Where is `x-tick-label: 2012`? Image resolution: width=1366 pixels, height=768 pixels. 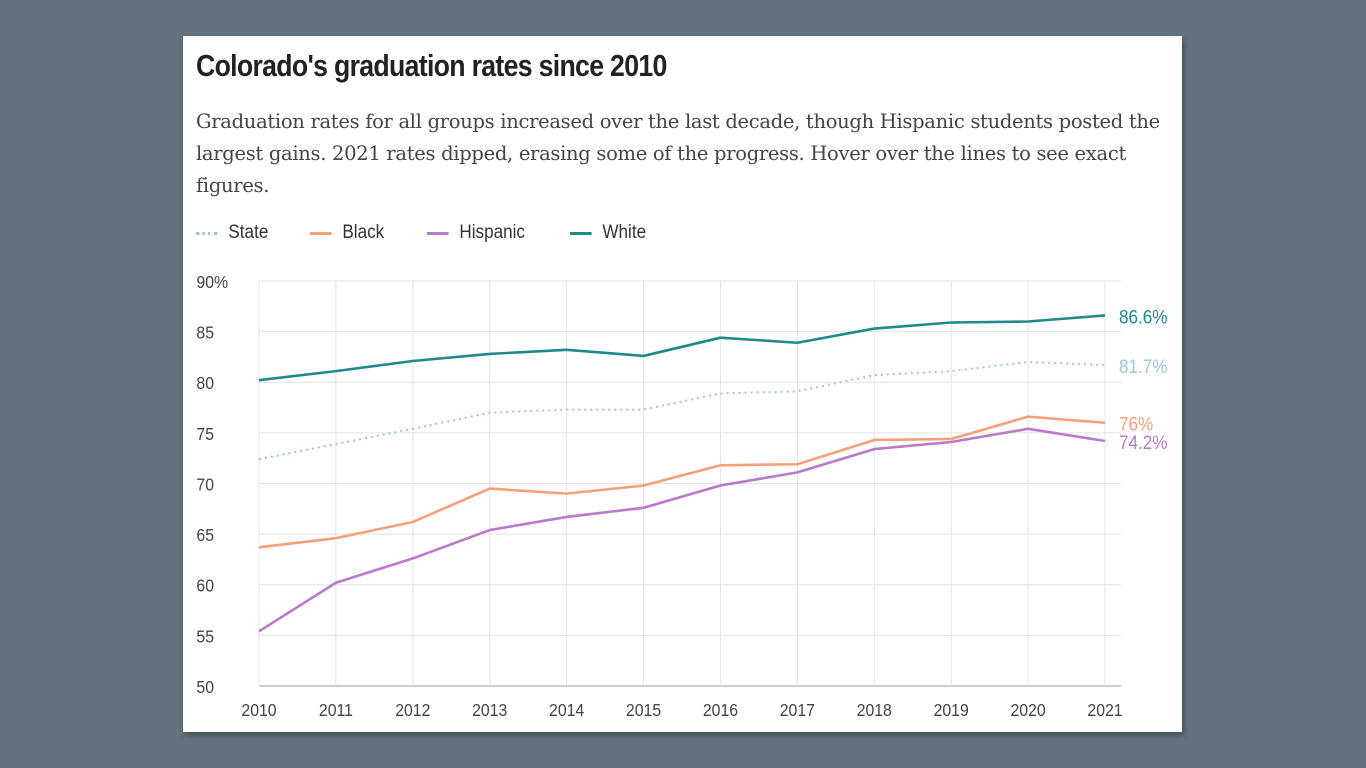
x-tick-label: 2012 is located at coordinates (412, 710).